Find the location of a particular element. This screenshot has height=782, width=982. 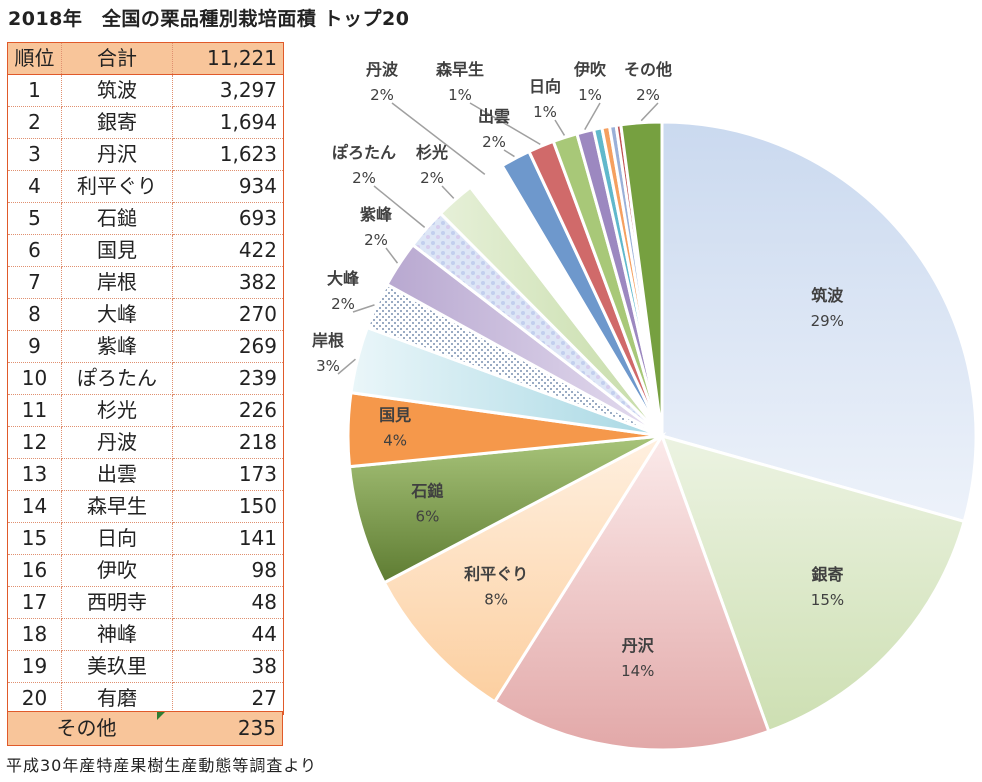

cell-comment-marker-icon is located at coordinates (161, 716).